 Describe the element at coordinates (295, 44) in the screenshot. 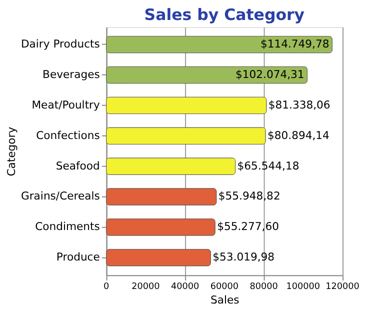

I see `data-label: $114.749,78` at that location.